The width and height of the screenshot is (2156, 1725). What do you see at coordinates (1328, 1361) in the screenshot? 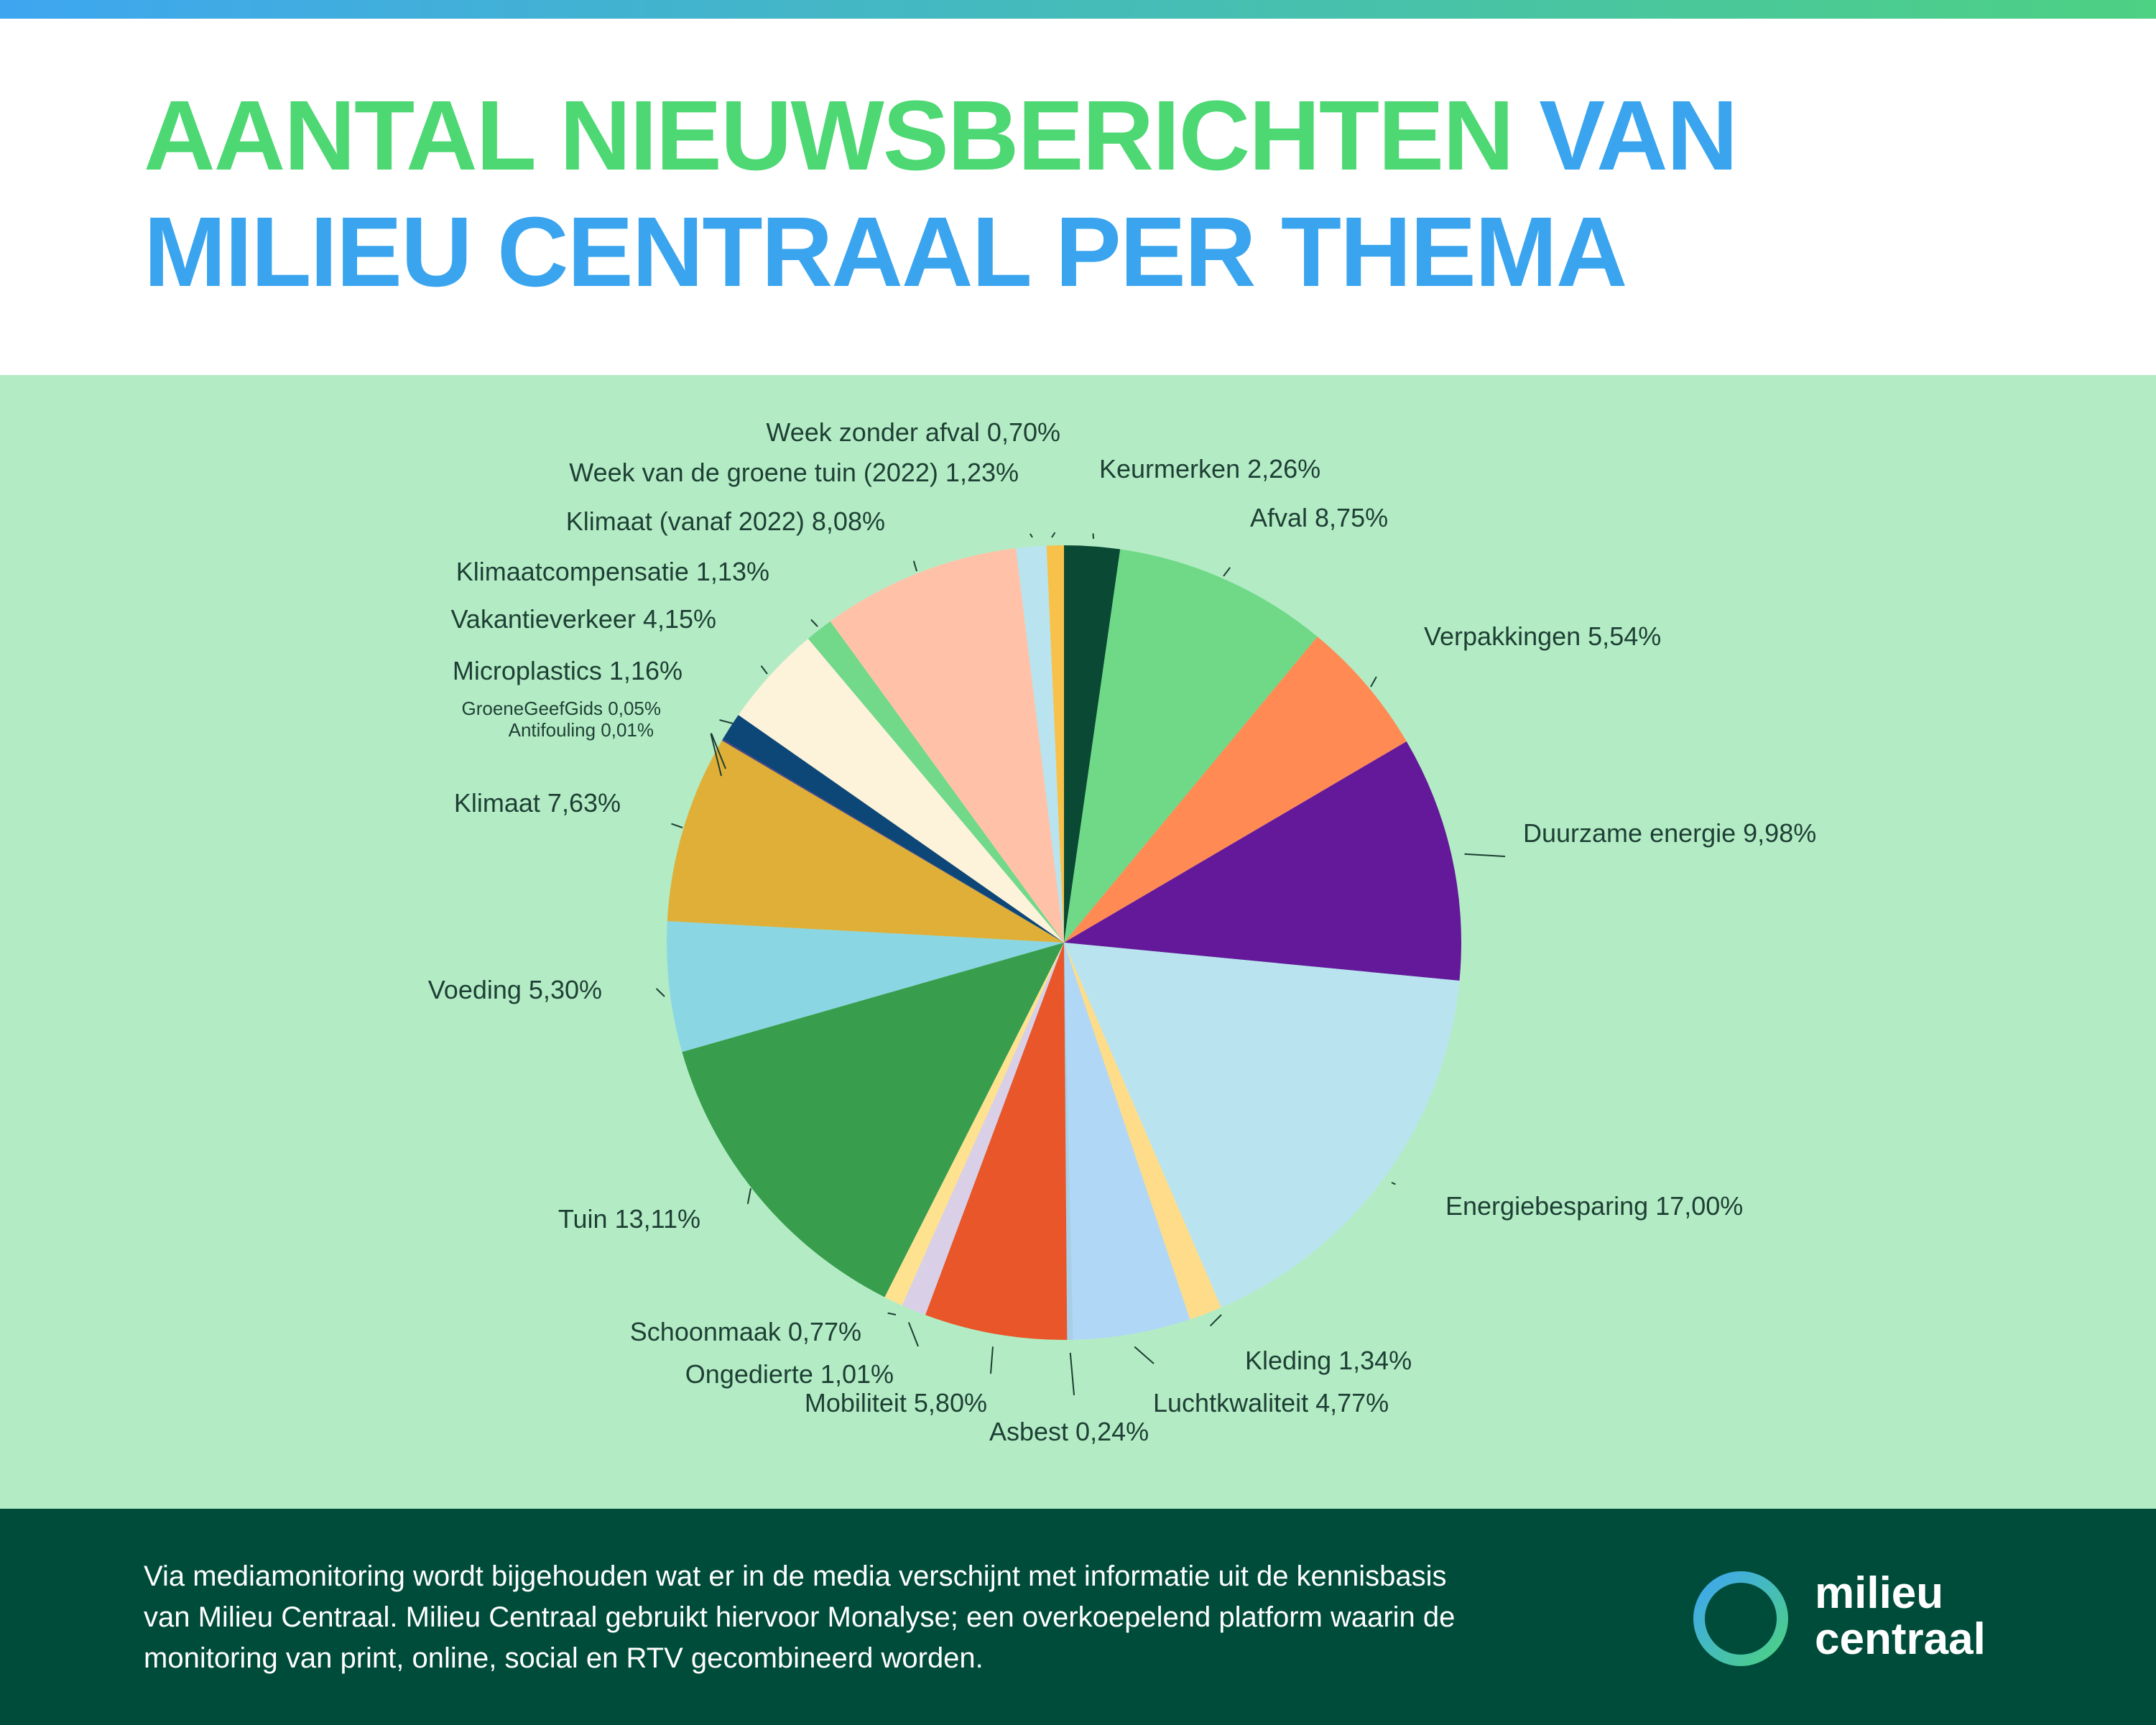
I see `slice-label: Kleding 1,34%` at bounding box center [1328, 1361].